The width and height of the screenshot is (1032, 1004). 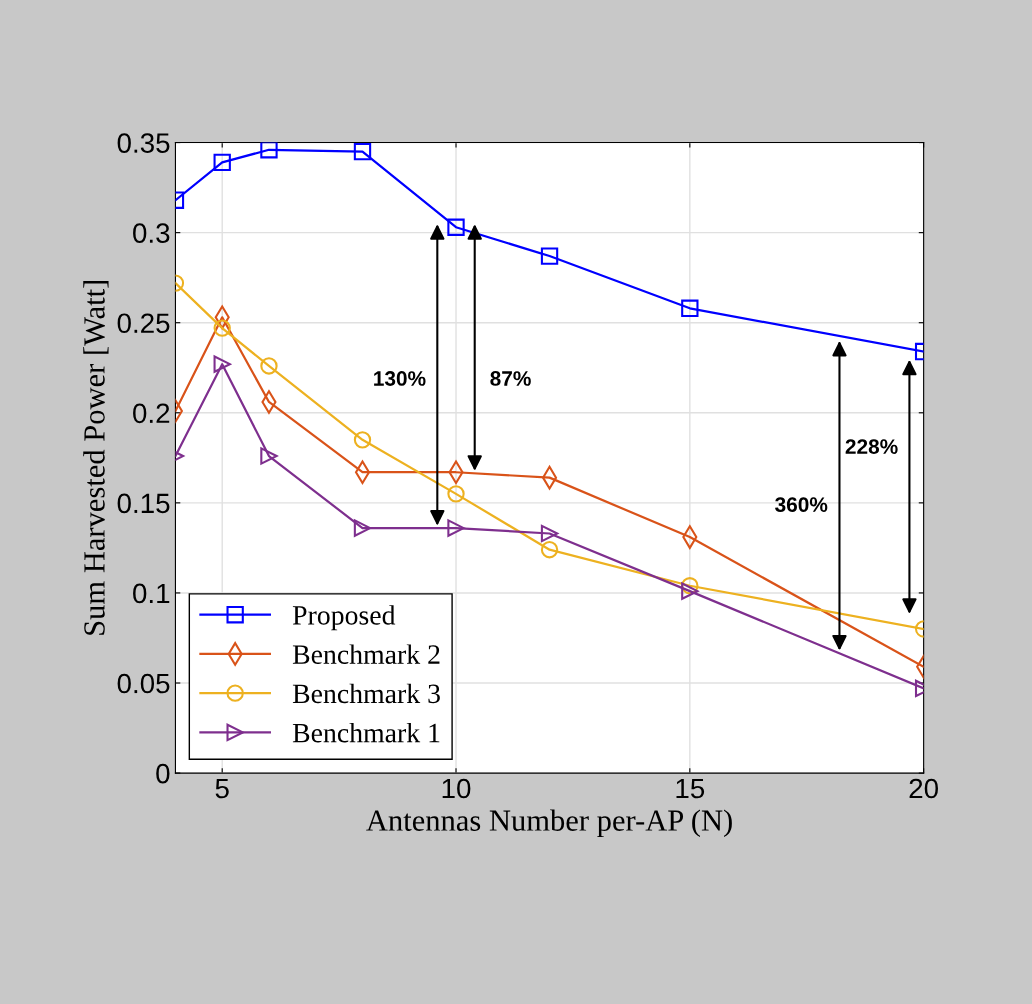 I want to click on x-tick-label: 15, so click(x=690, y=788).